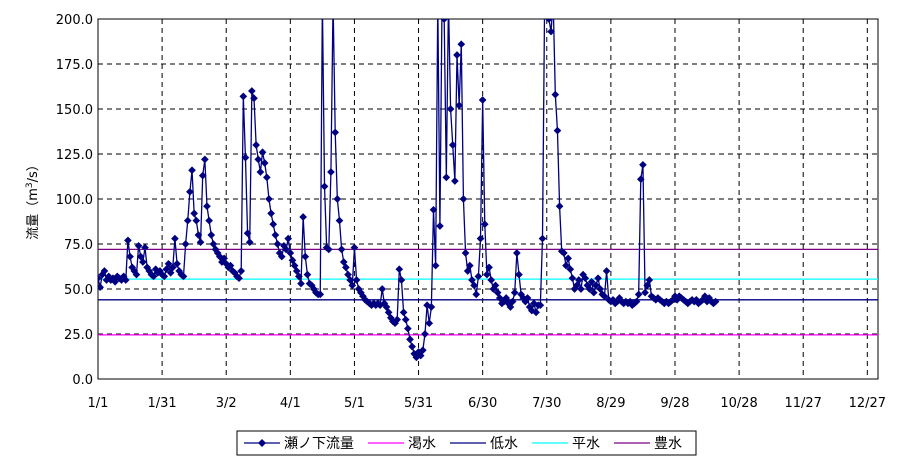 The width and height of the screenshot is (901, 461). I want to click on legend-item: 豊水, so click(648, 444).